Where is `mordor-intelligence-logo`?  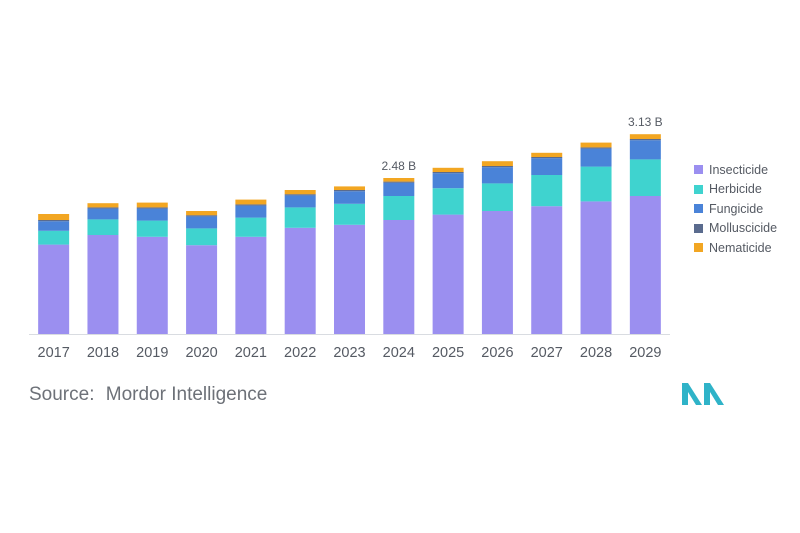
mordor-intelligence-logo is located at coordinates (703, 394).